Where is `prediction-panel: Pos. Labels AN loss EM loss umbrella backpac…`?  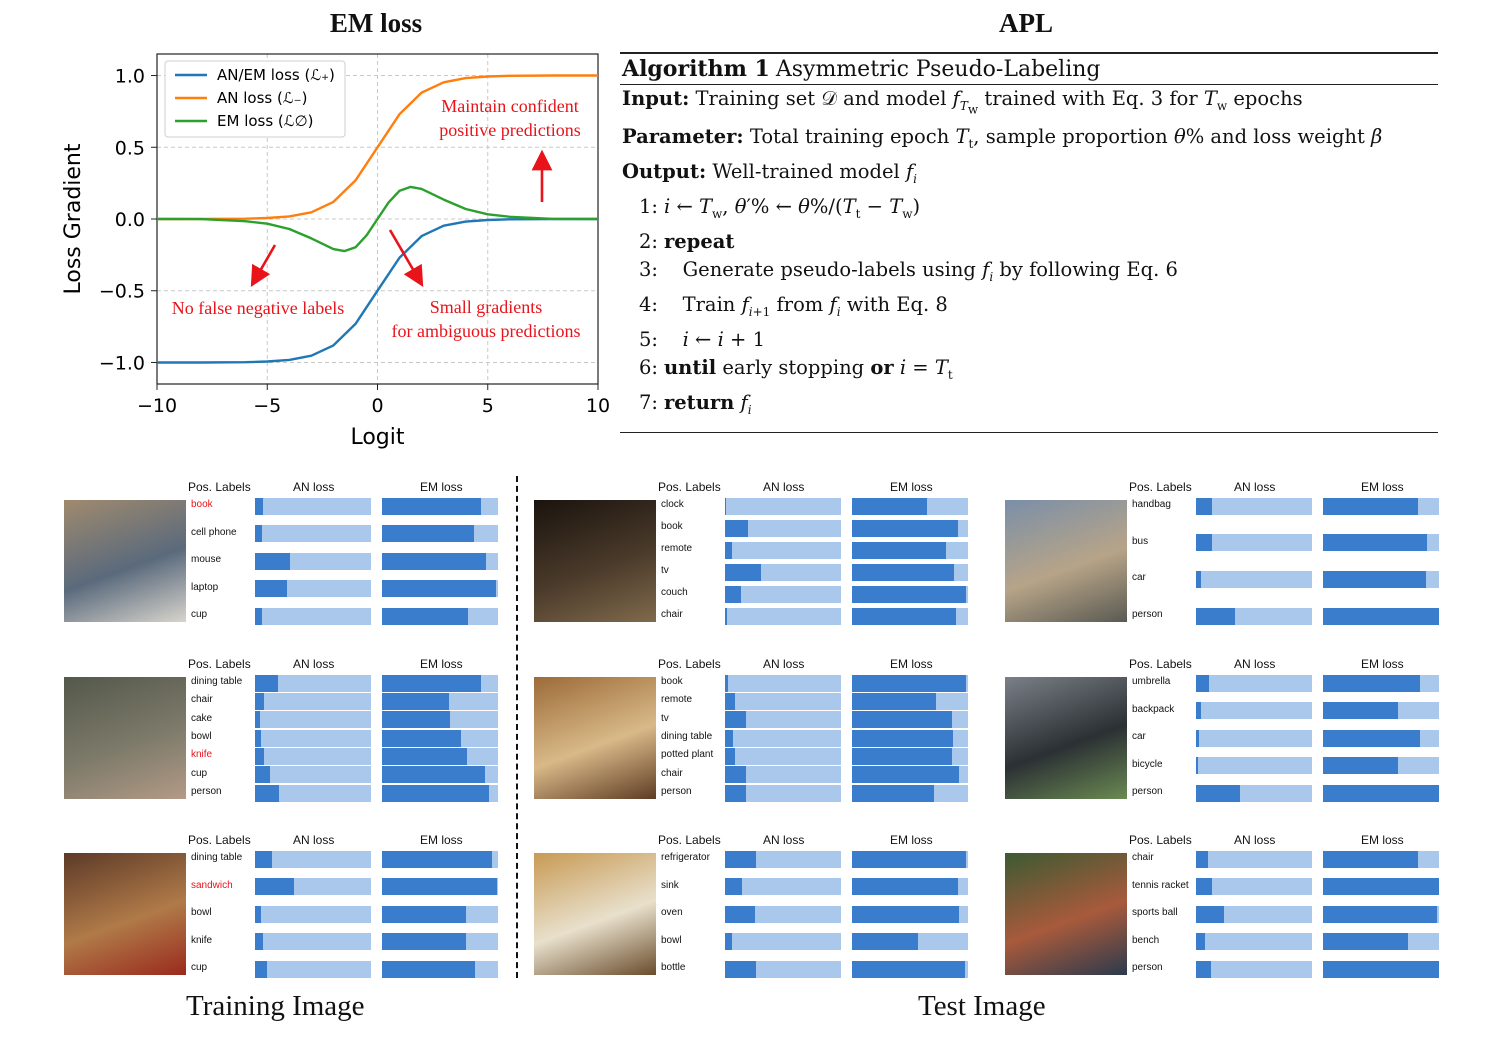 prediction-panel: Pos. Labels AN loss EM loss umbrella backpac… is located at coordinates (1225, 732).